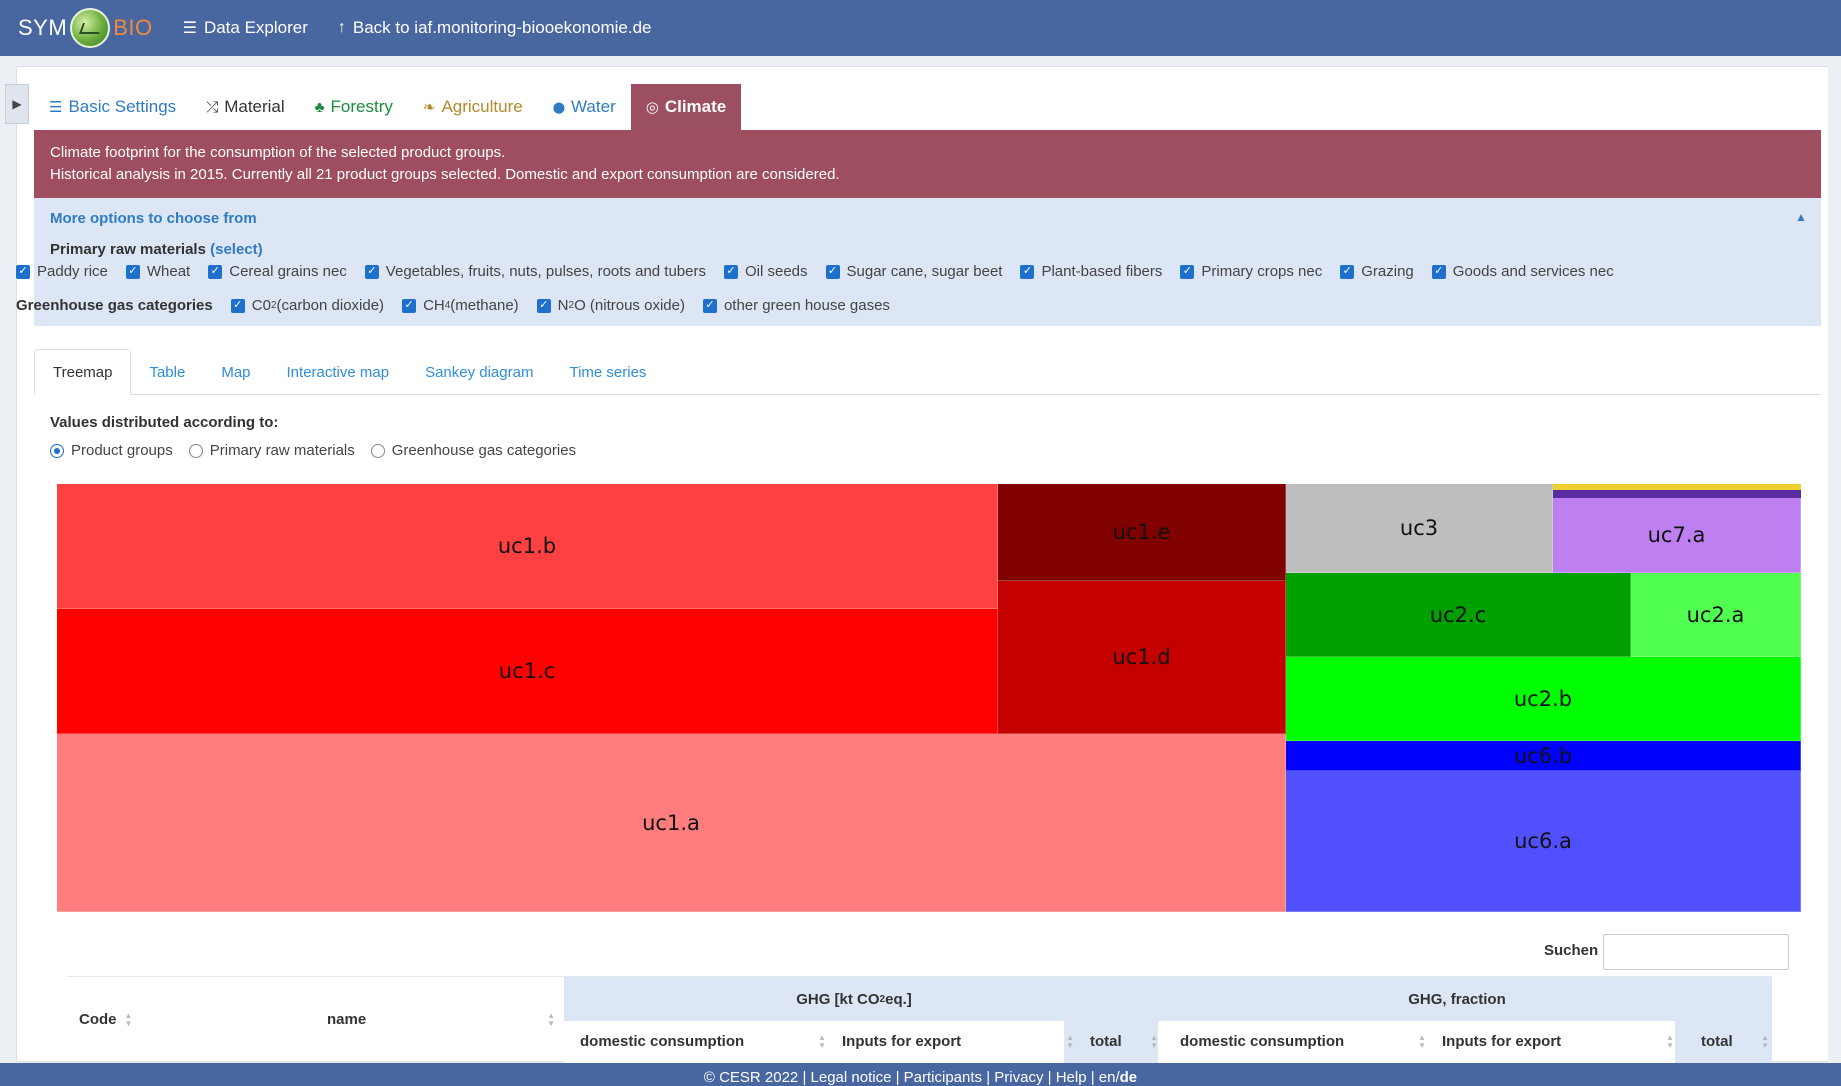  What do you see at coordinates (307, 305) in the screenshot?
I see `ghg-checkbox: ✓ C0 2 (carbon dioxide)` at bounding box center [307, 305].